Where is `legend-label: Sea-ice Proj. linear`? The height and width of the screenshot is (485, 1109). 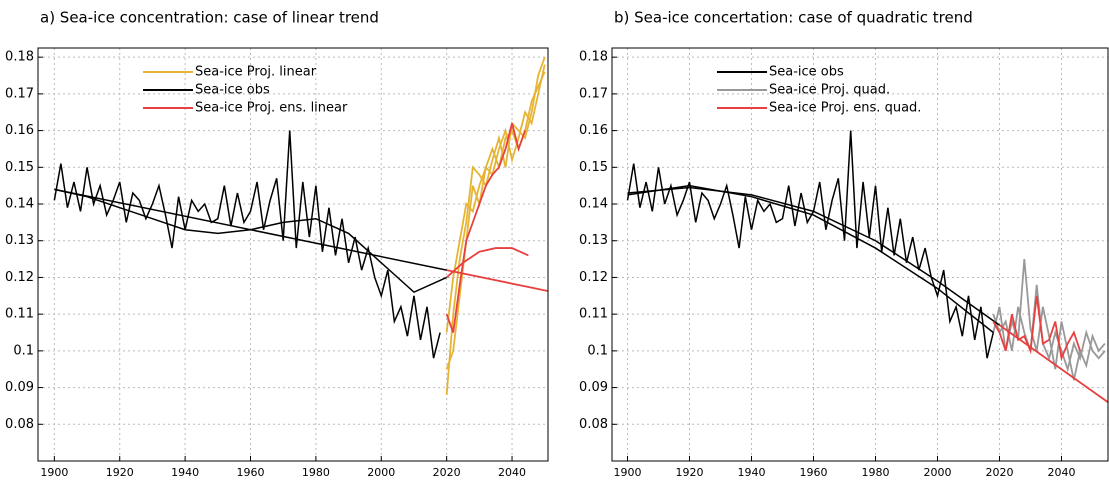
legend-label: Sea-ice Proj. linear is located at coordinates (256, 72).